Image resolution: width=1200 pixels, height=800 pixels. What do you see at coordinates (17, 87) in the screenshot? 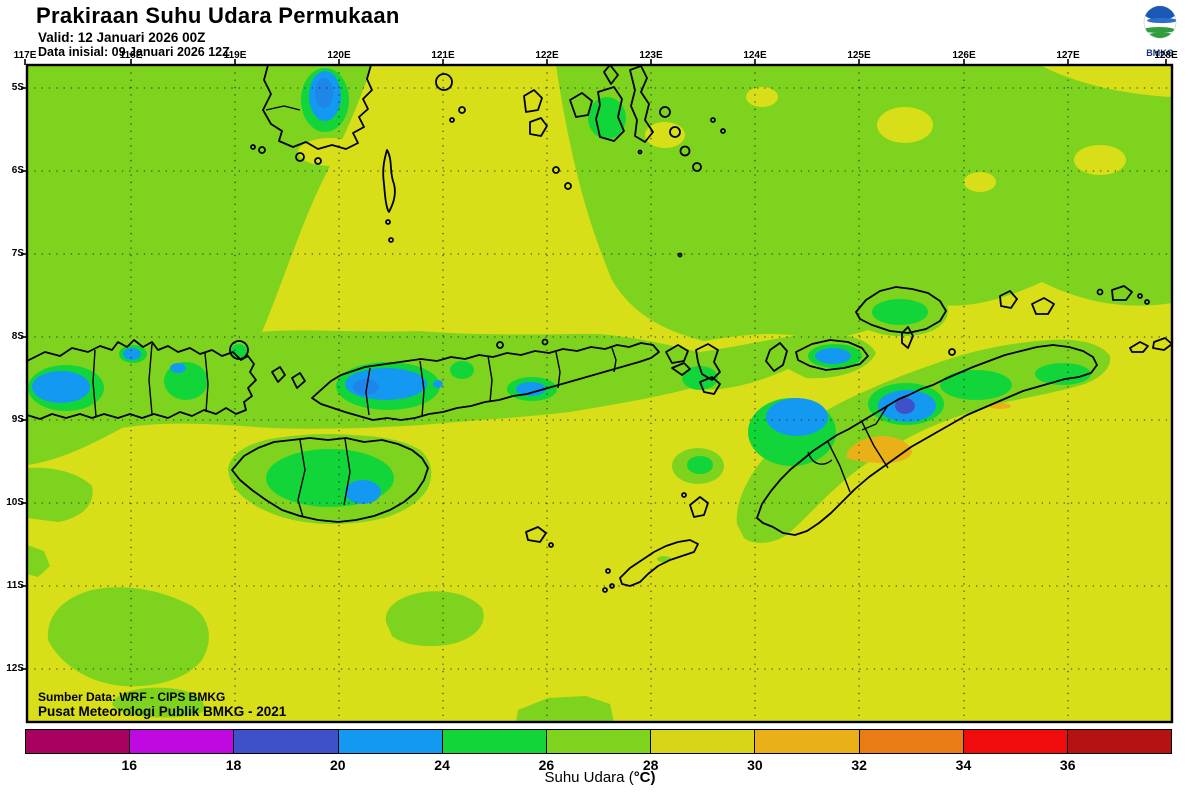
I see `lat-axis-label: 5S` at bounding box center [17, 87].